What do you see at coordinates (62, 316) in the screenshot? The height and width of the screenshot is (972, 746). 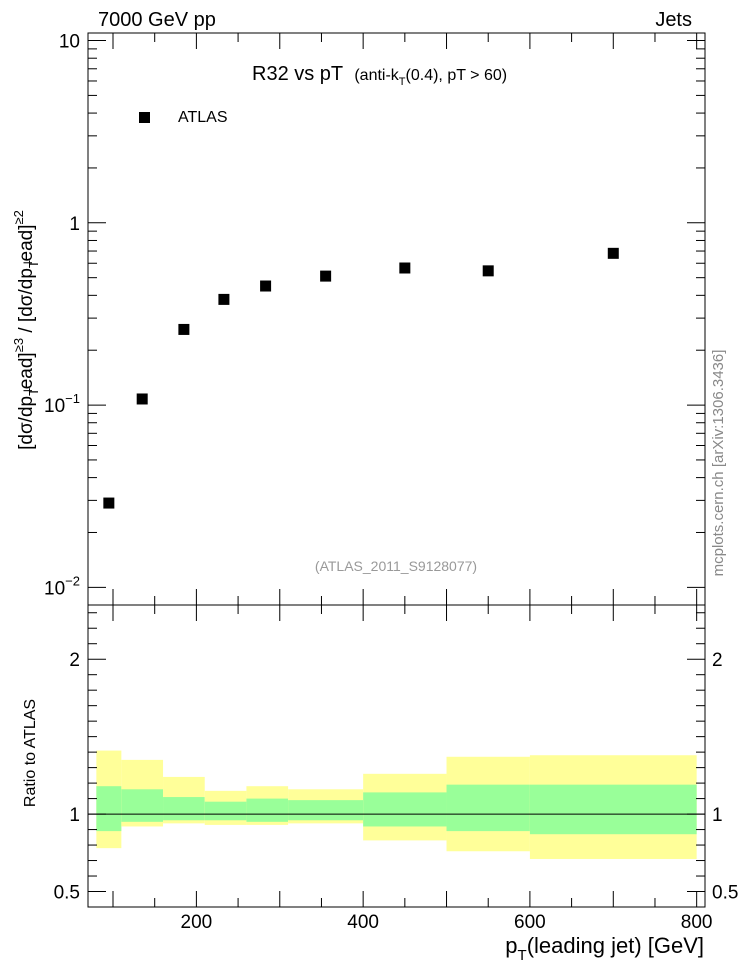 I see `main-y-tick-labels: 10 1 10⁻¹ 10⁻²` at bounding box center [62, 316].